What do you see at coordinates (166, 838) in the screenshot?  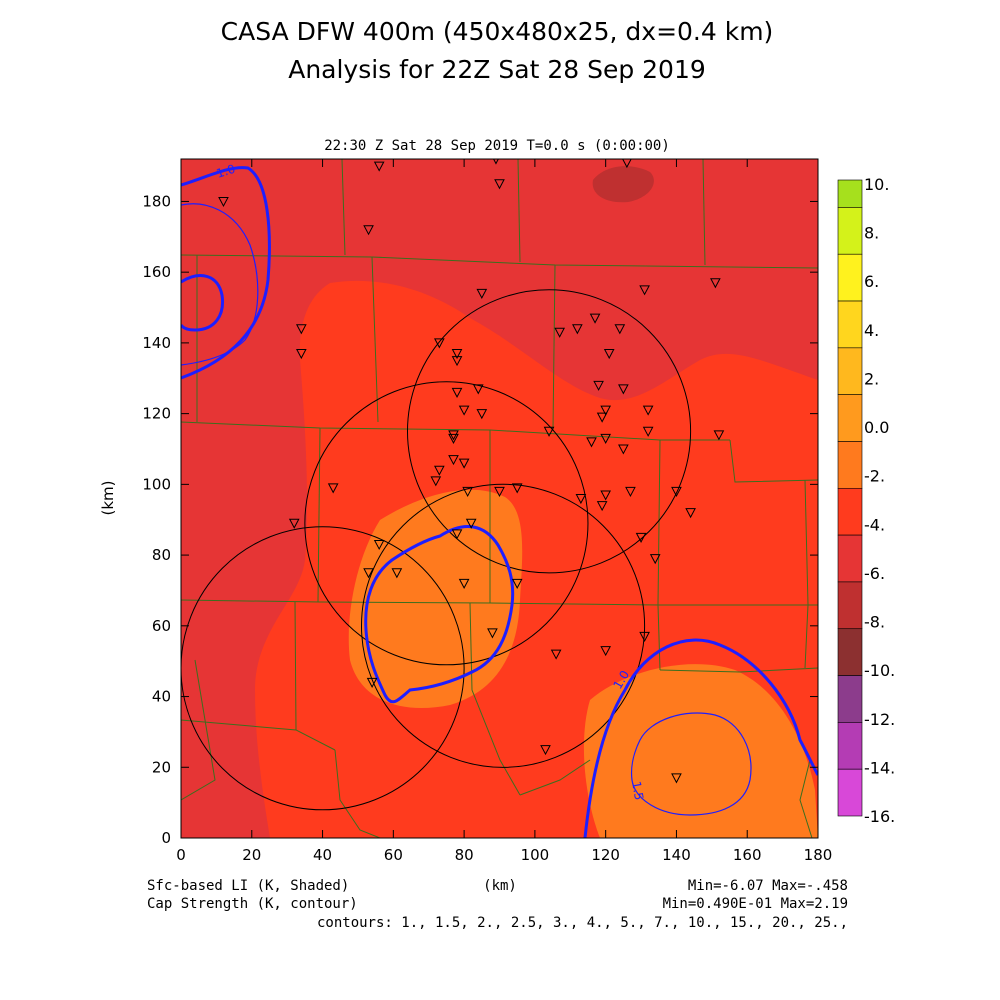 I see `y-tick-label: 0` at bounding box center [166, 838].